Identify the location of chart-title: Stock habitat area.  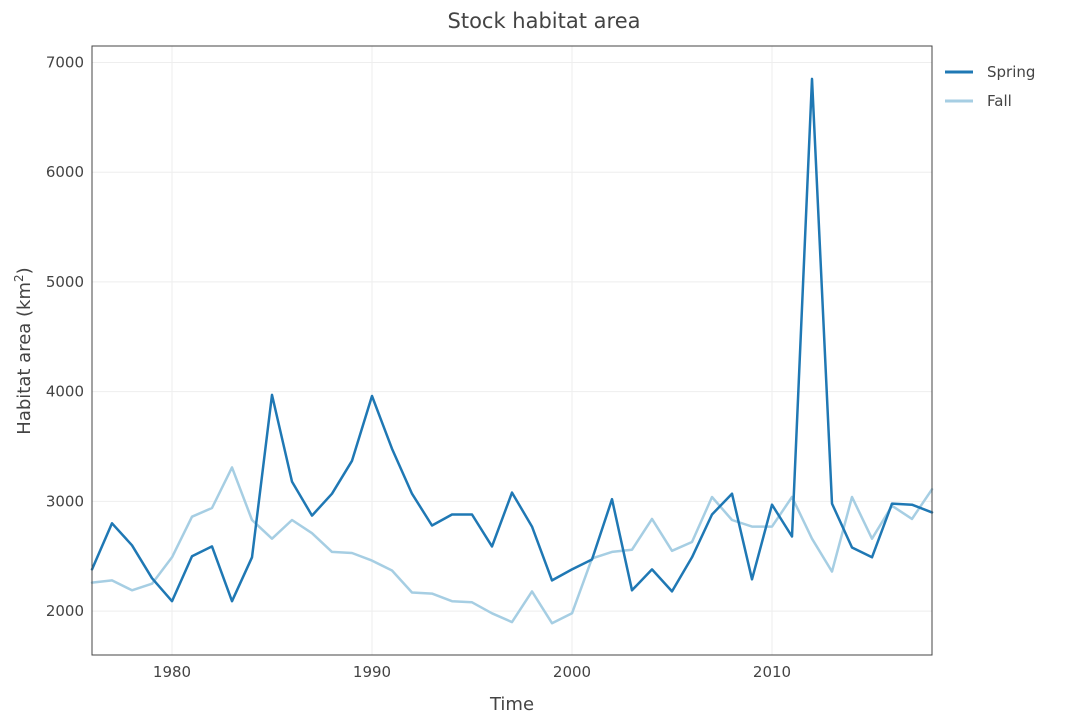
(544, 21).